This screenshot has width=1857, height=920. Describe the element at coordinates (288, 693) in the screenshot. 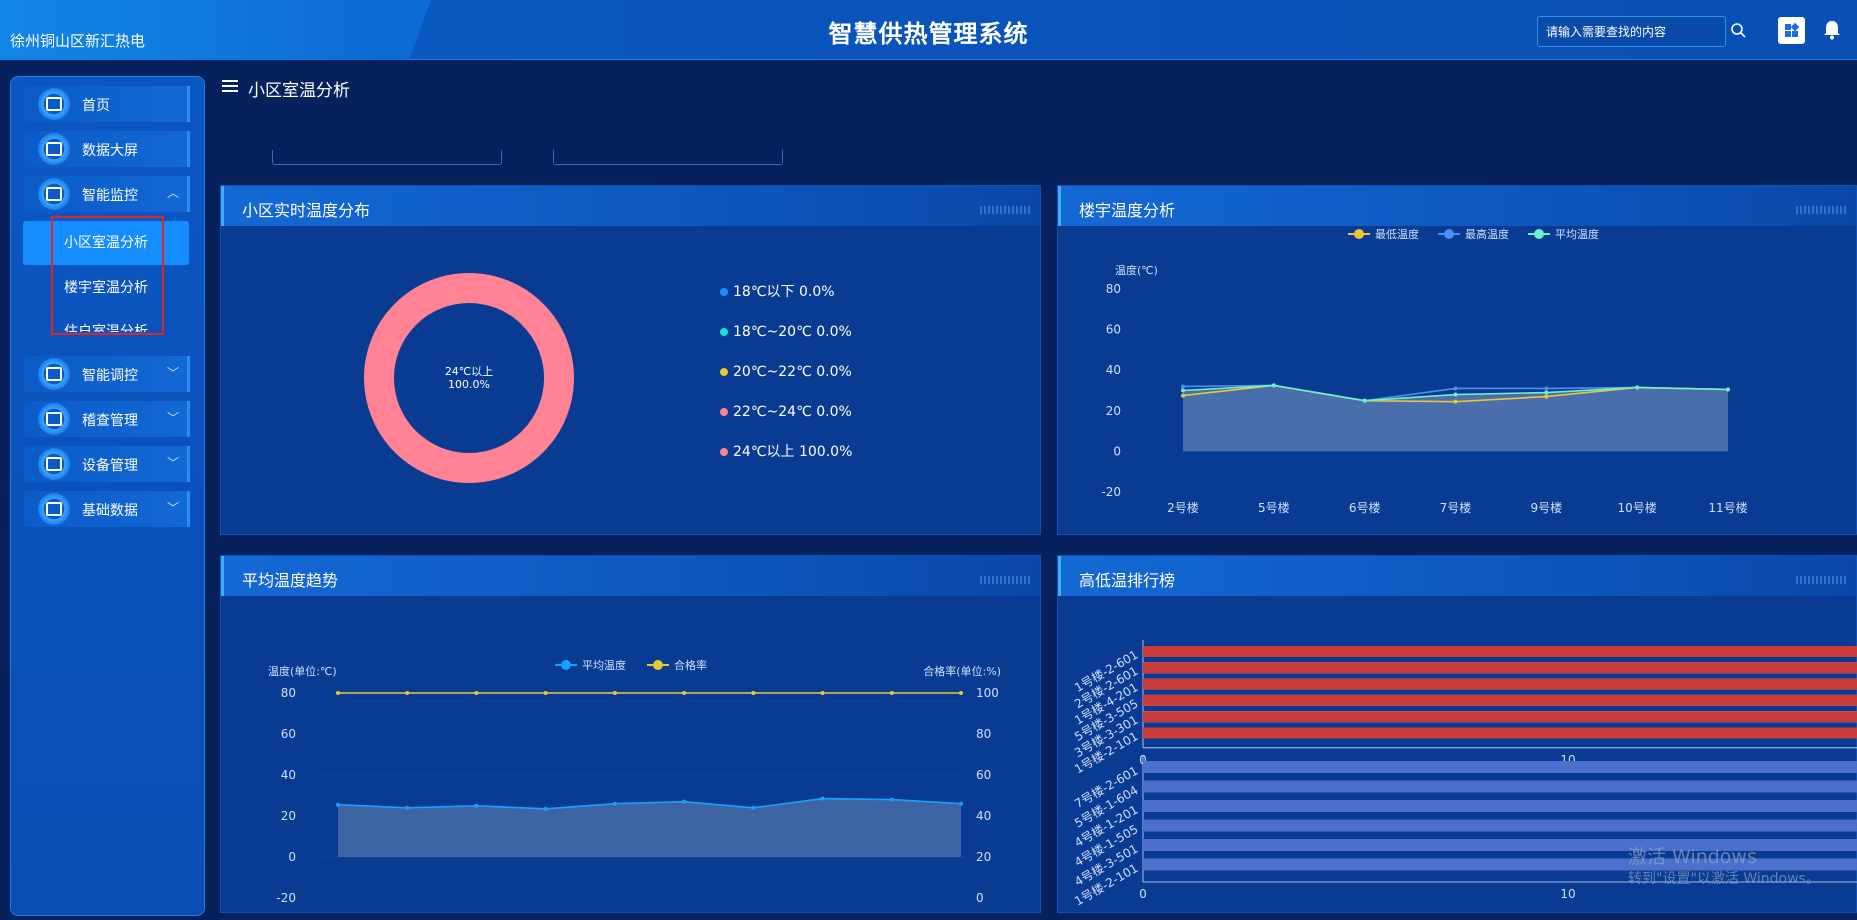

I see `y-tick-label: 80` at that location.